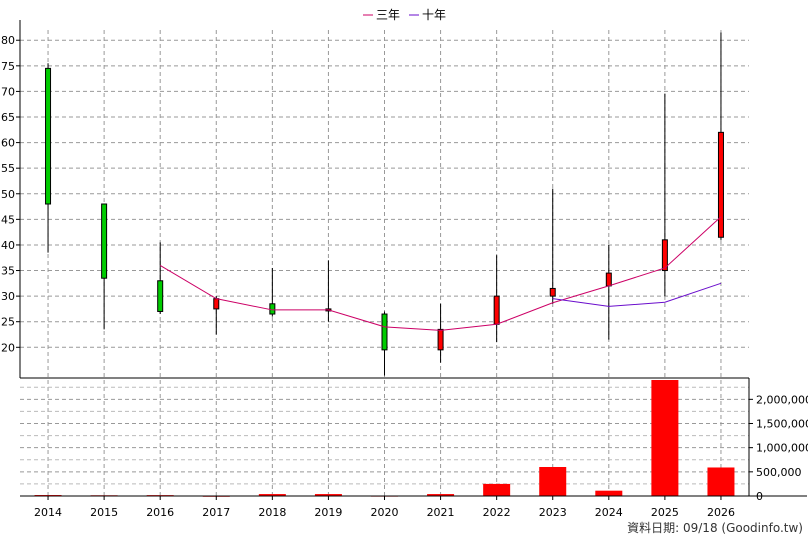 The image size is (808, 540). What do you see at coordinates (388, 15) in the screenshot?
I see `legend-label-3y: 三年` at bounding box center [388, 15].